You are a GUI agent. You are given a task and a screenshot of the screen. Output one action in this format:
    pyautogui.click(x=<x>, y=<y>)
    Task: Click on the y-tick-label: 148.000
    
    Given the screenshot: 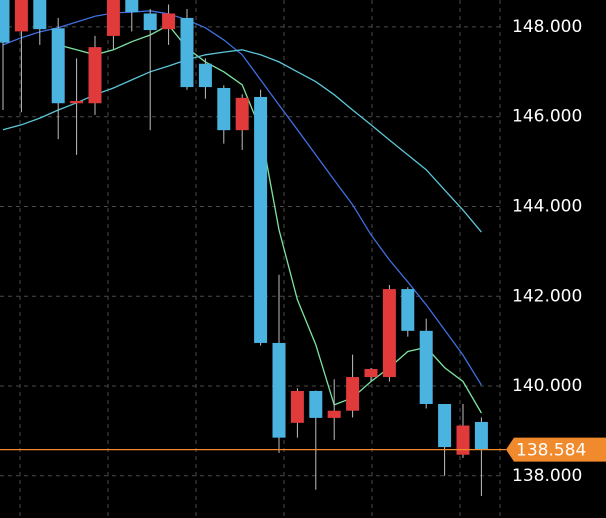 What is the action you would take?
    pyautogui.click(x=547, y=27)
    